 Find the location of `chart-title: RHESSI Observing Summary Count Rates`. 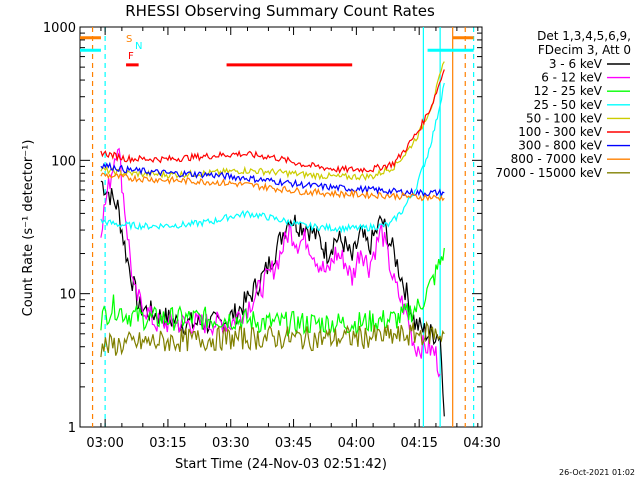

chart-title: RHESSI Observing Summary Count Rates is located at coordinates (280, 11).